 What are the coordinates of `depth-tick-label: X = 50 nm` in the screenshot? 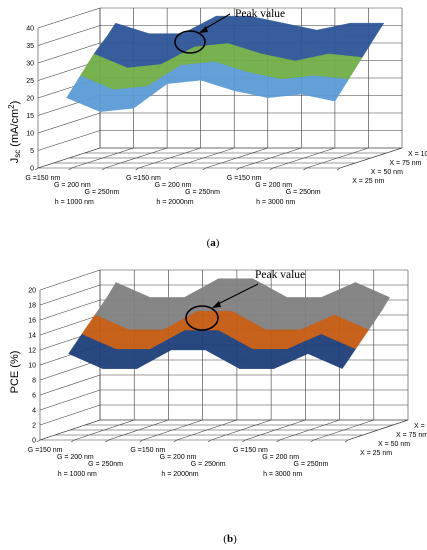 It's located at (387, 172).